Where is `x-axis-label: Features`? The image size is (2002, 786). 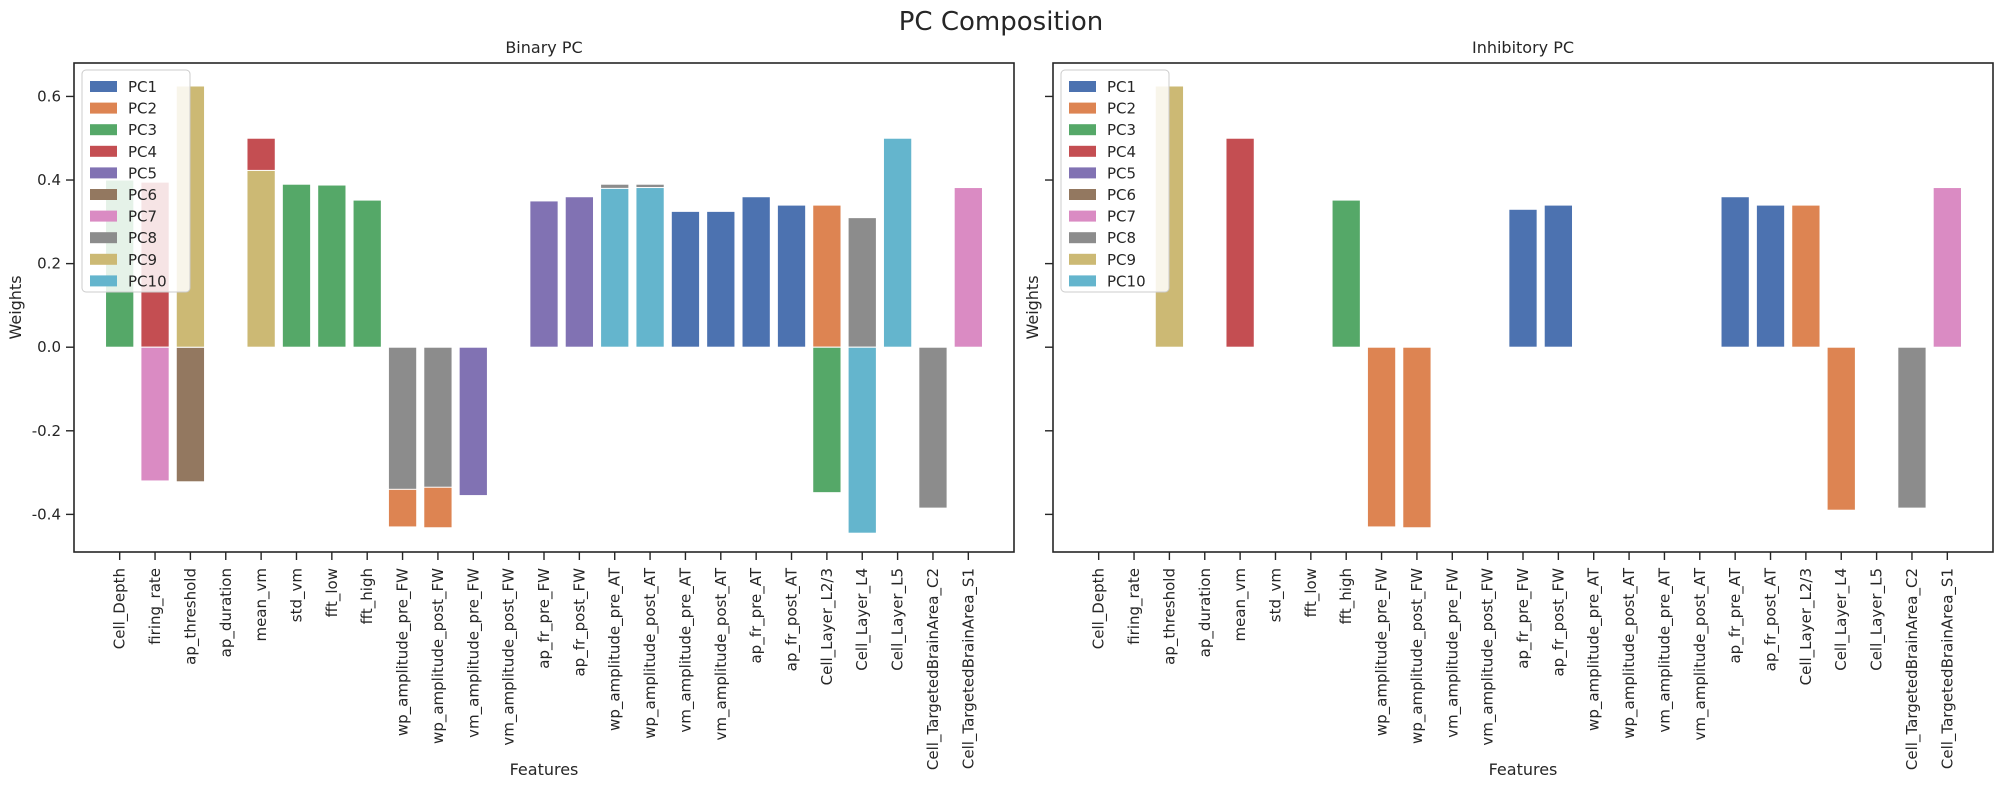 x-axis-label: Features is located at coordinates (1523, 769).